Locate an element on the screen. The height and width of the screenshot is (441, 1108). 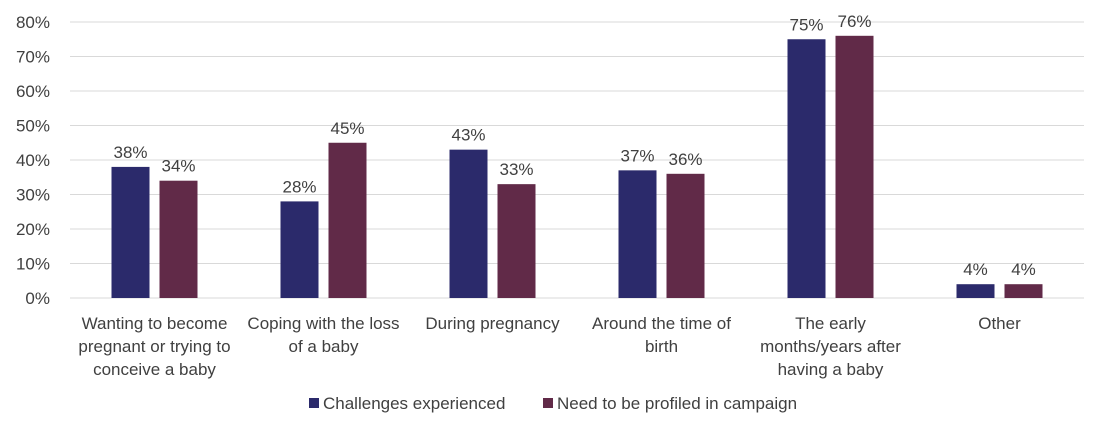
x-tick-label: birth is located at coordinates (661, 346).